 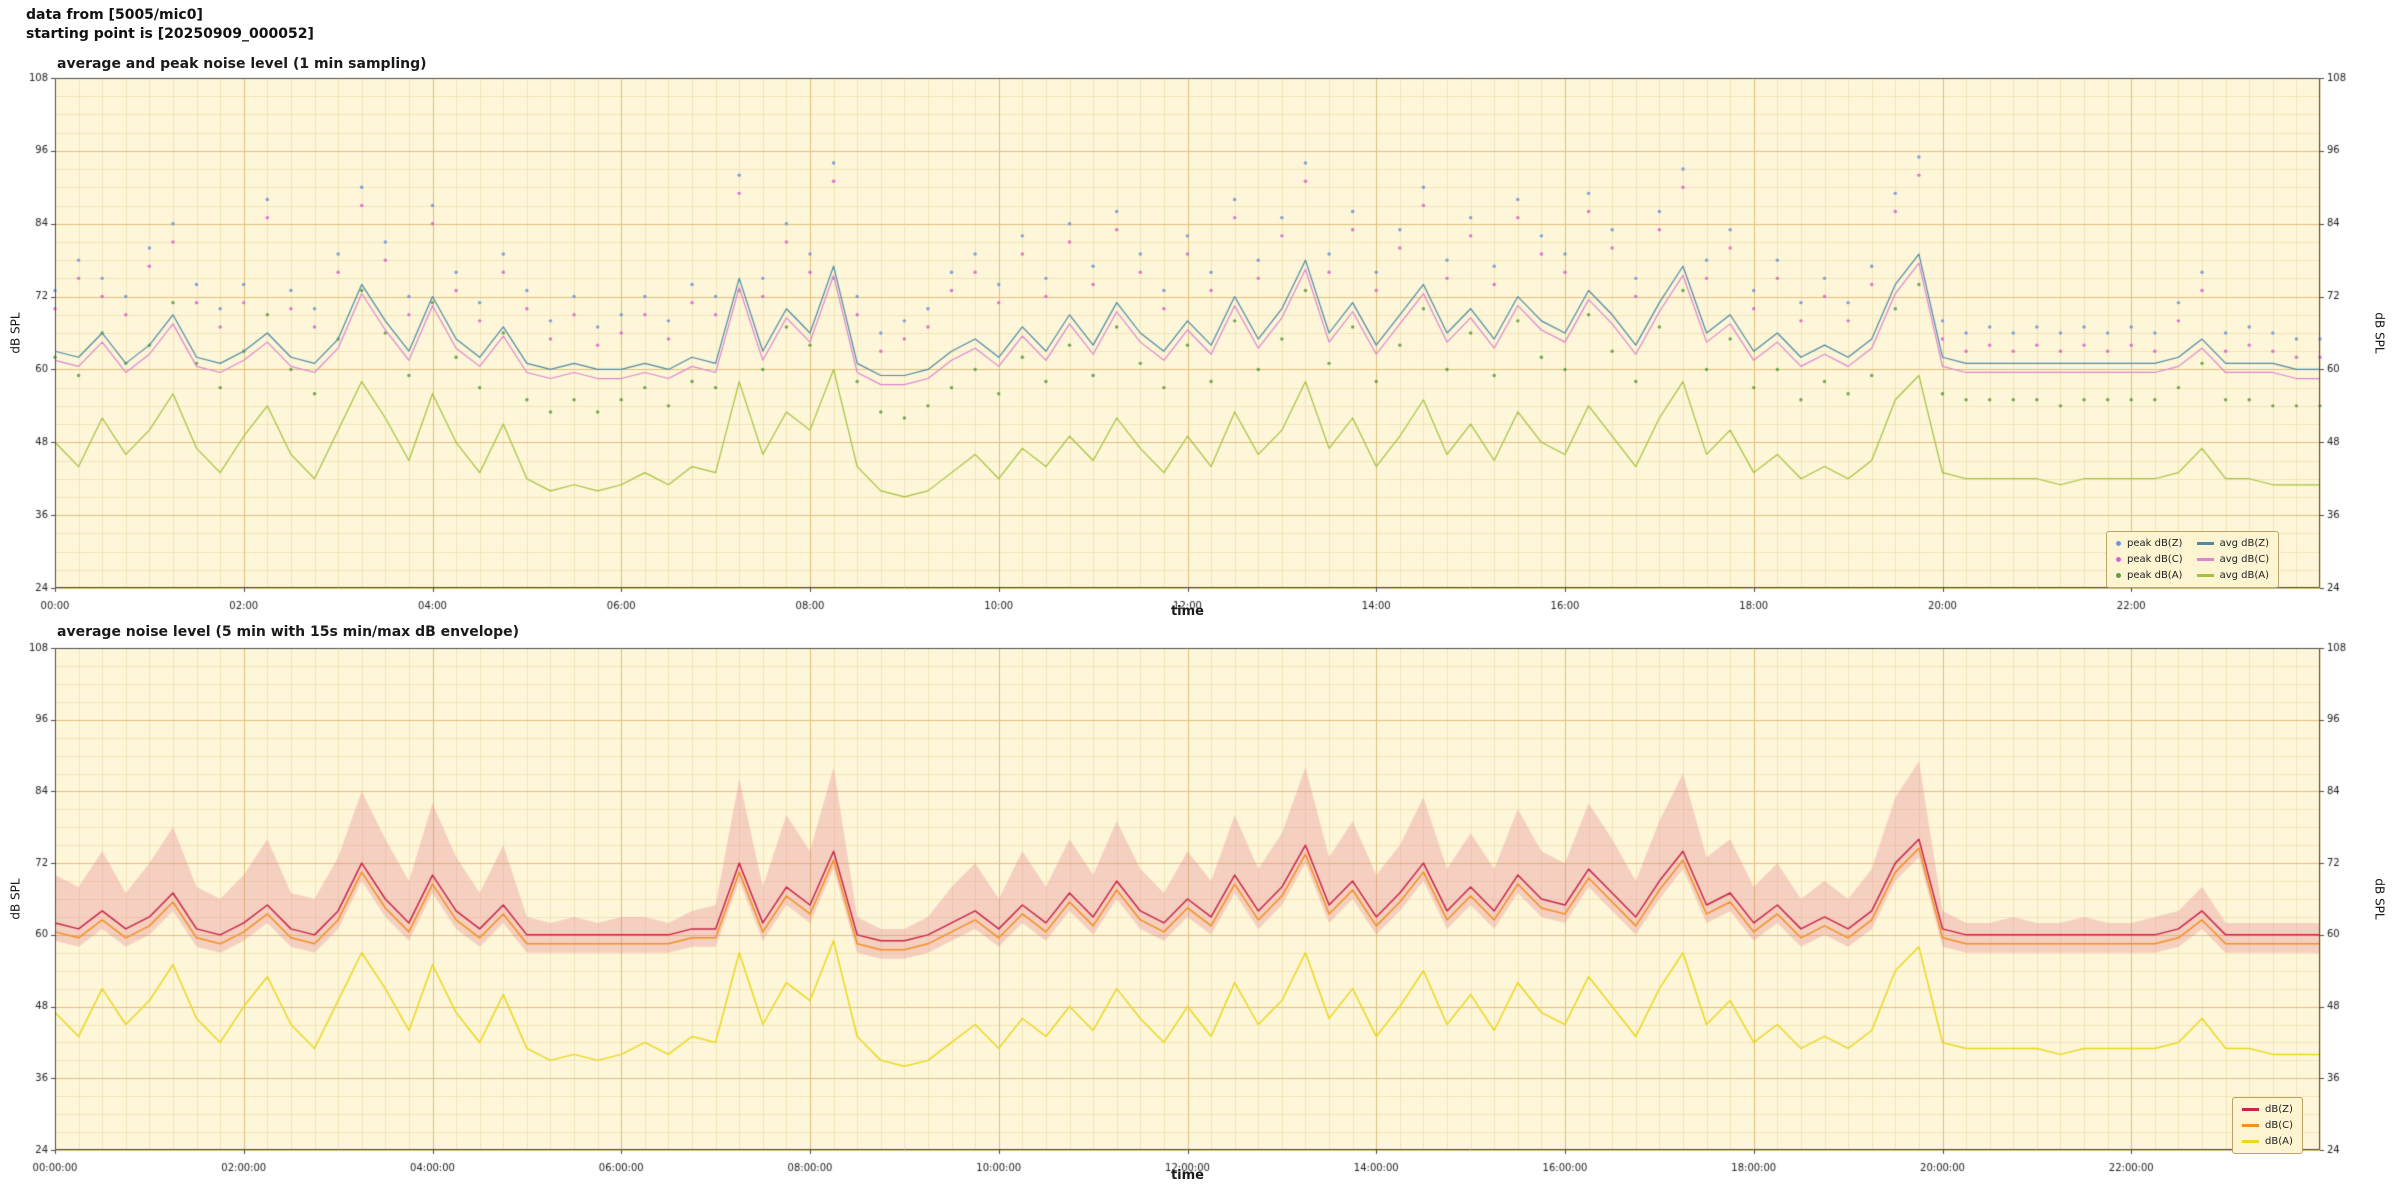 What do you see at coordinates (2155, 575) in the screenshot?
I see `legend-label: peak dB(A)` at bounding box center [2155, 575].